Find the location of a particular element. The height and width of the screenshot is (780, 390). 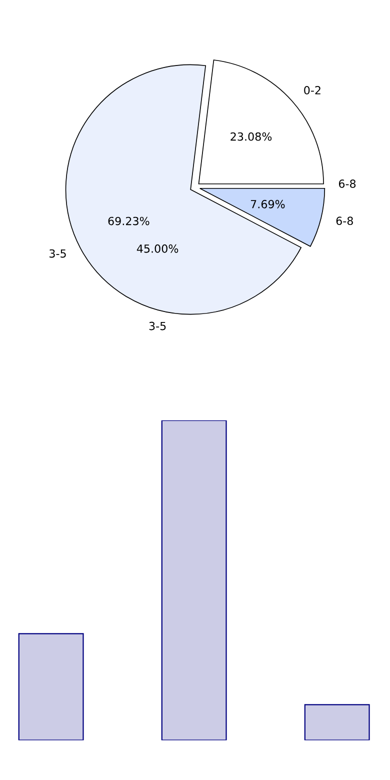

text: 6-8 is located at coordinates (347, 184).